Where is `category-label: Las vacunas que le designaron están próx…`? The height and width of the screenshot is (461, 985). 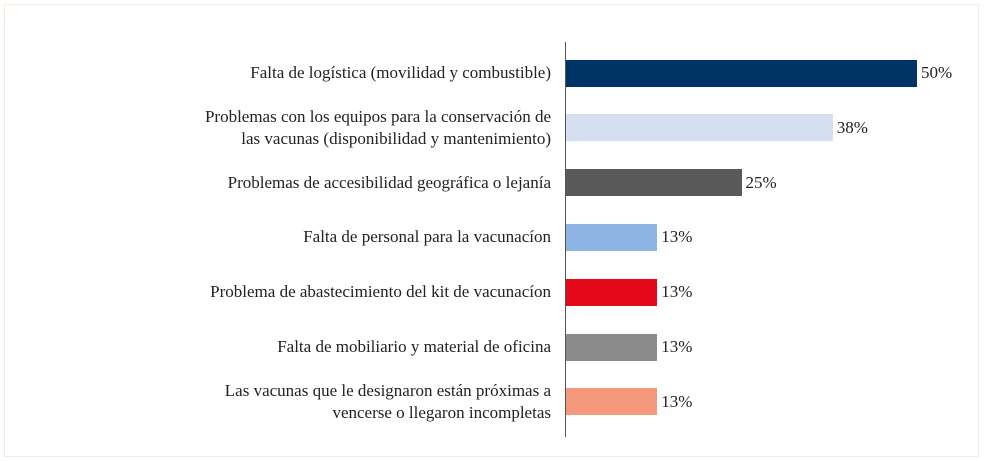
category-label: Las vacunas que le designaron están próx… is located at coordinates (387, 401).